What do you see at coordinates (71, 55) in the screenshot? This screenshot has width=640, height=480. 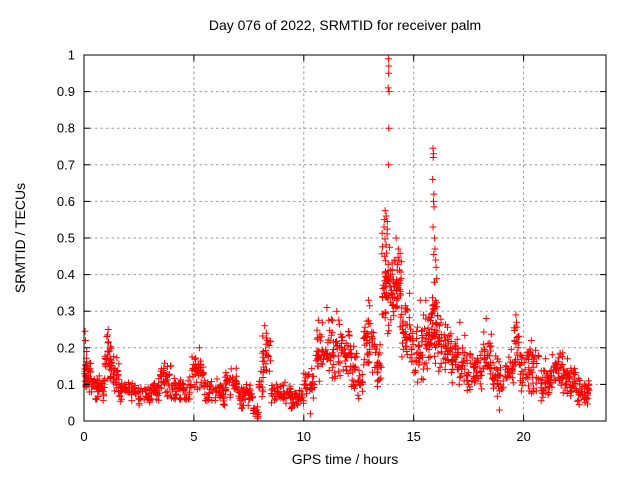 I see `y-tick-label: 1` at bounding box center [71, 55].